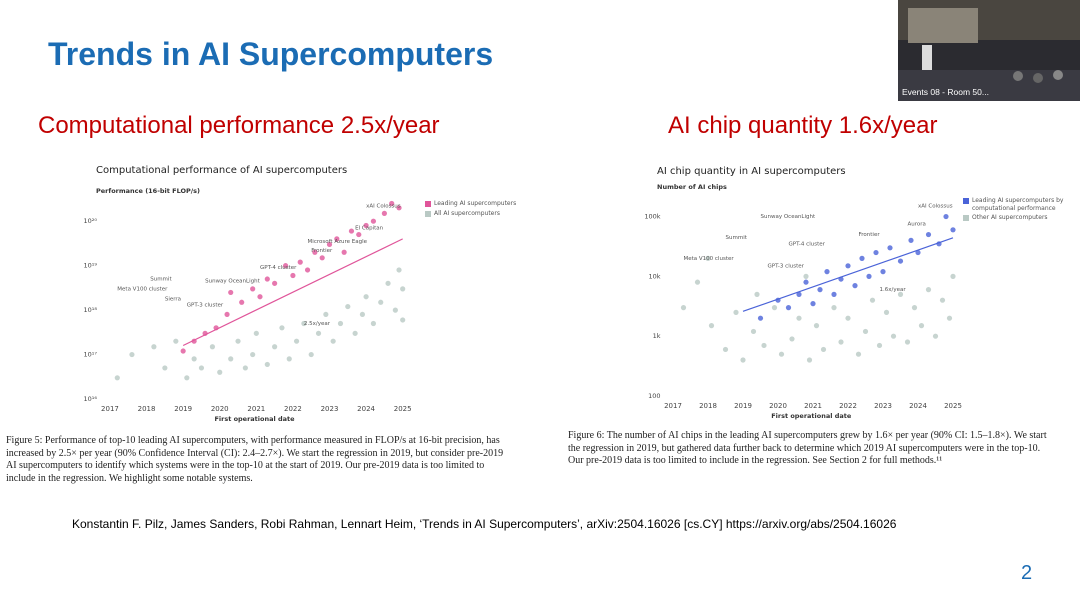 This screenshot has width=1080, height=608. What do you see at coordinates (692, 187) in the screenshot?
I see `y-axis-label: Number of AI chips` at bounding box center [692, 187].